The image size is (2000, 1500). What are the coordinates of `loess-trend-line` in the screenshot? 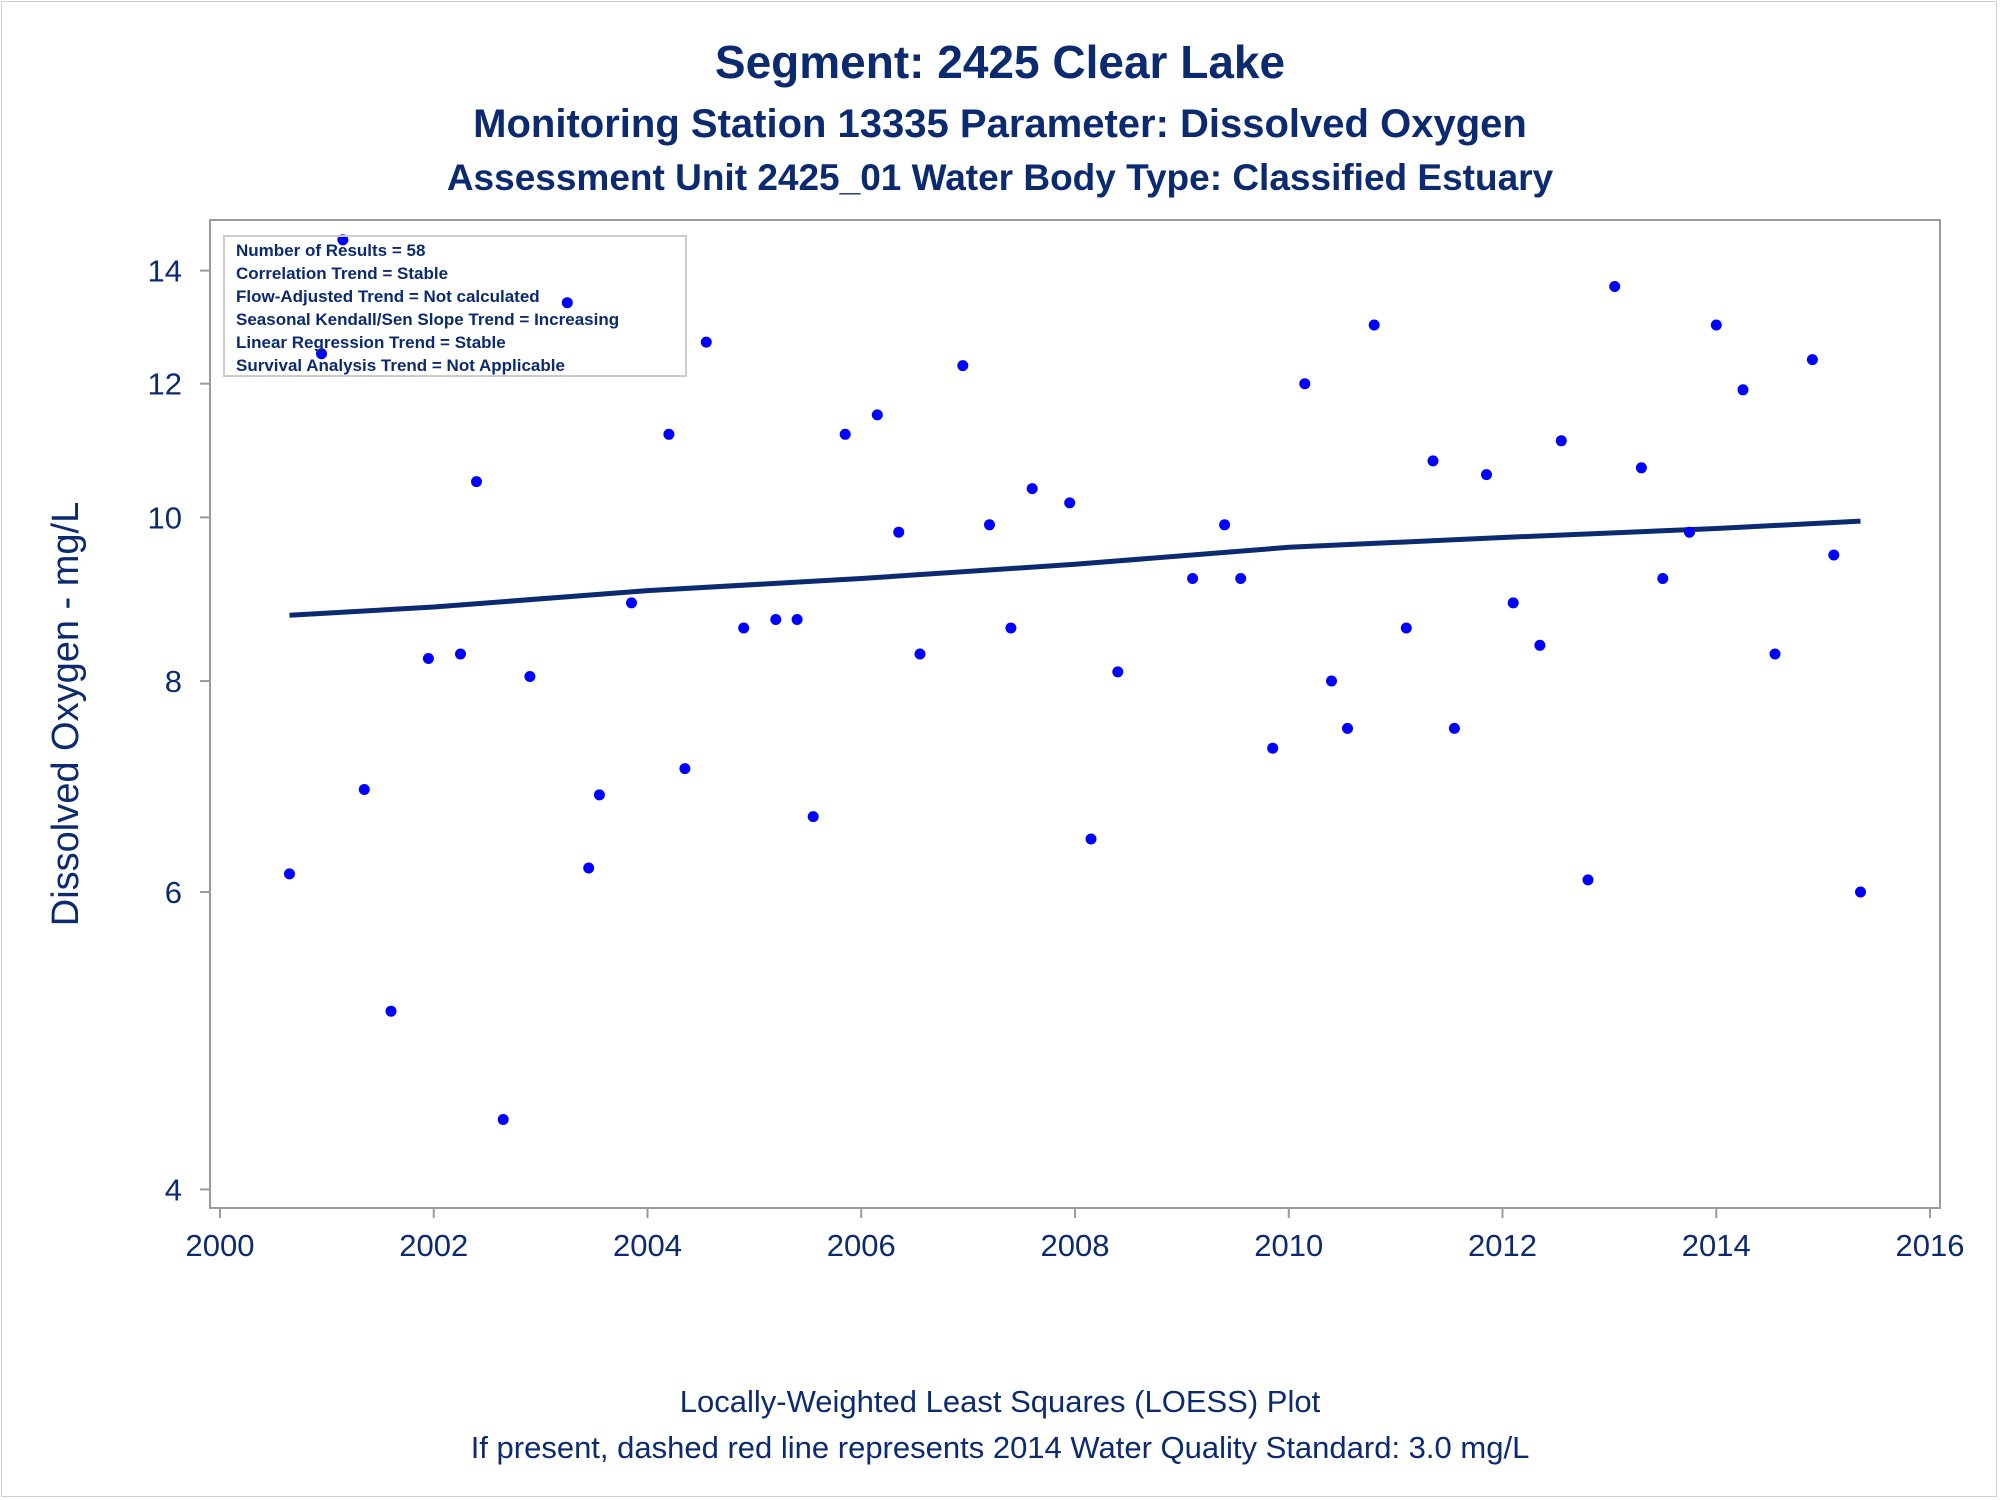 It's located at (1075, 568).